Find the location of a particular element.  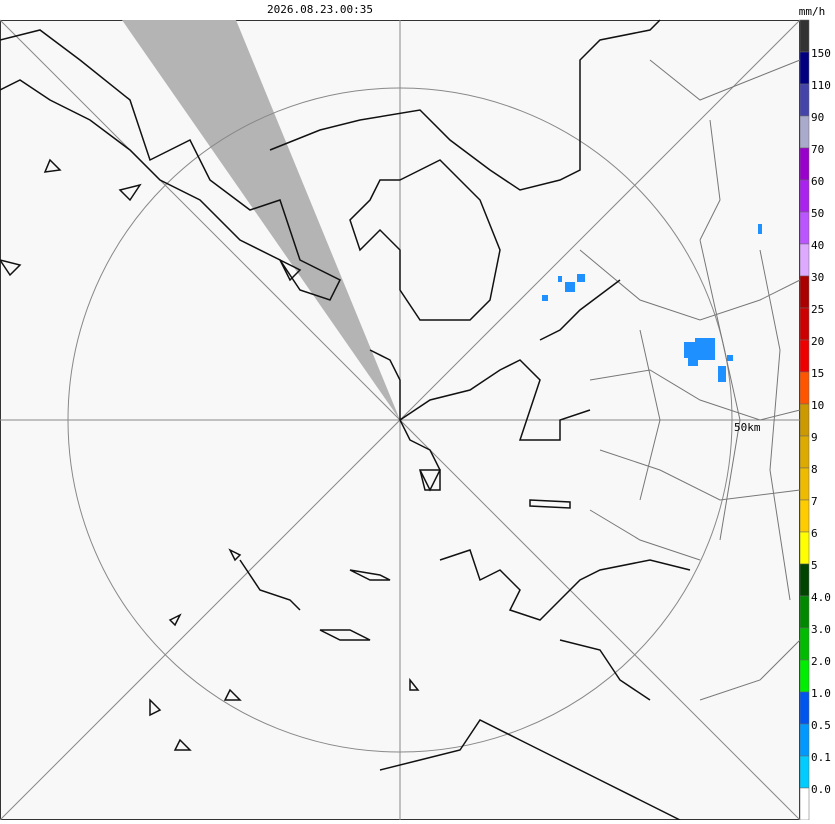

timestamp: 2026.08.23.00:35 is located at coordinates (320, 9).